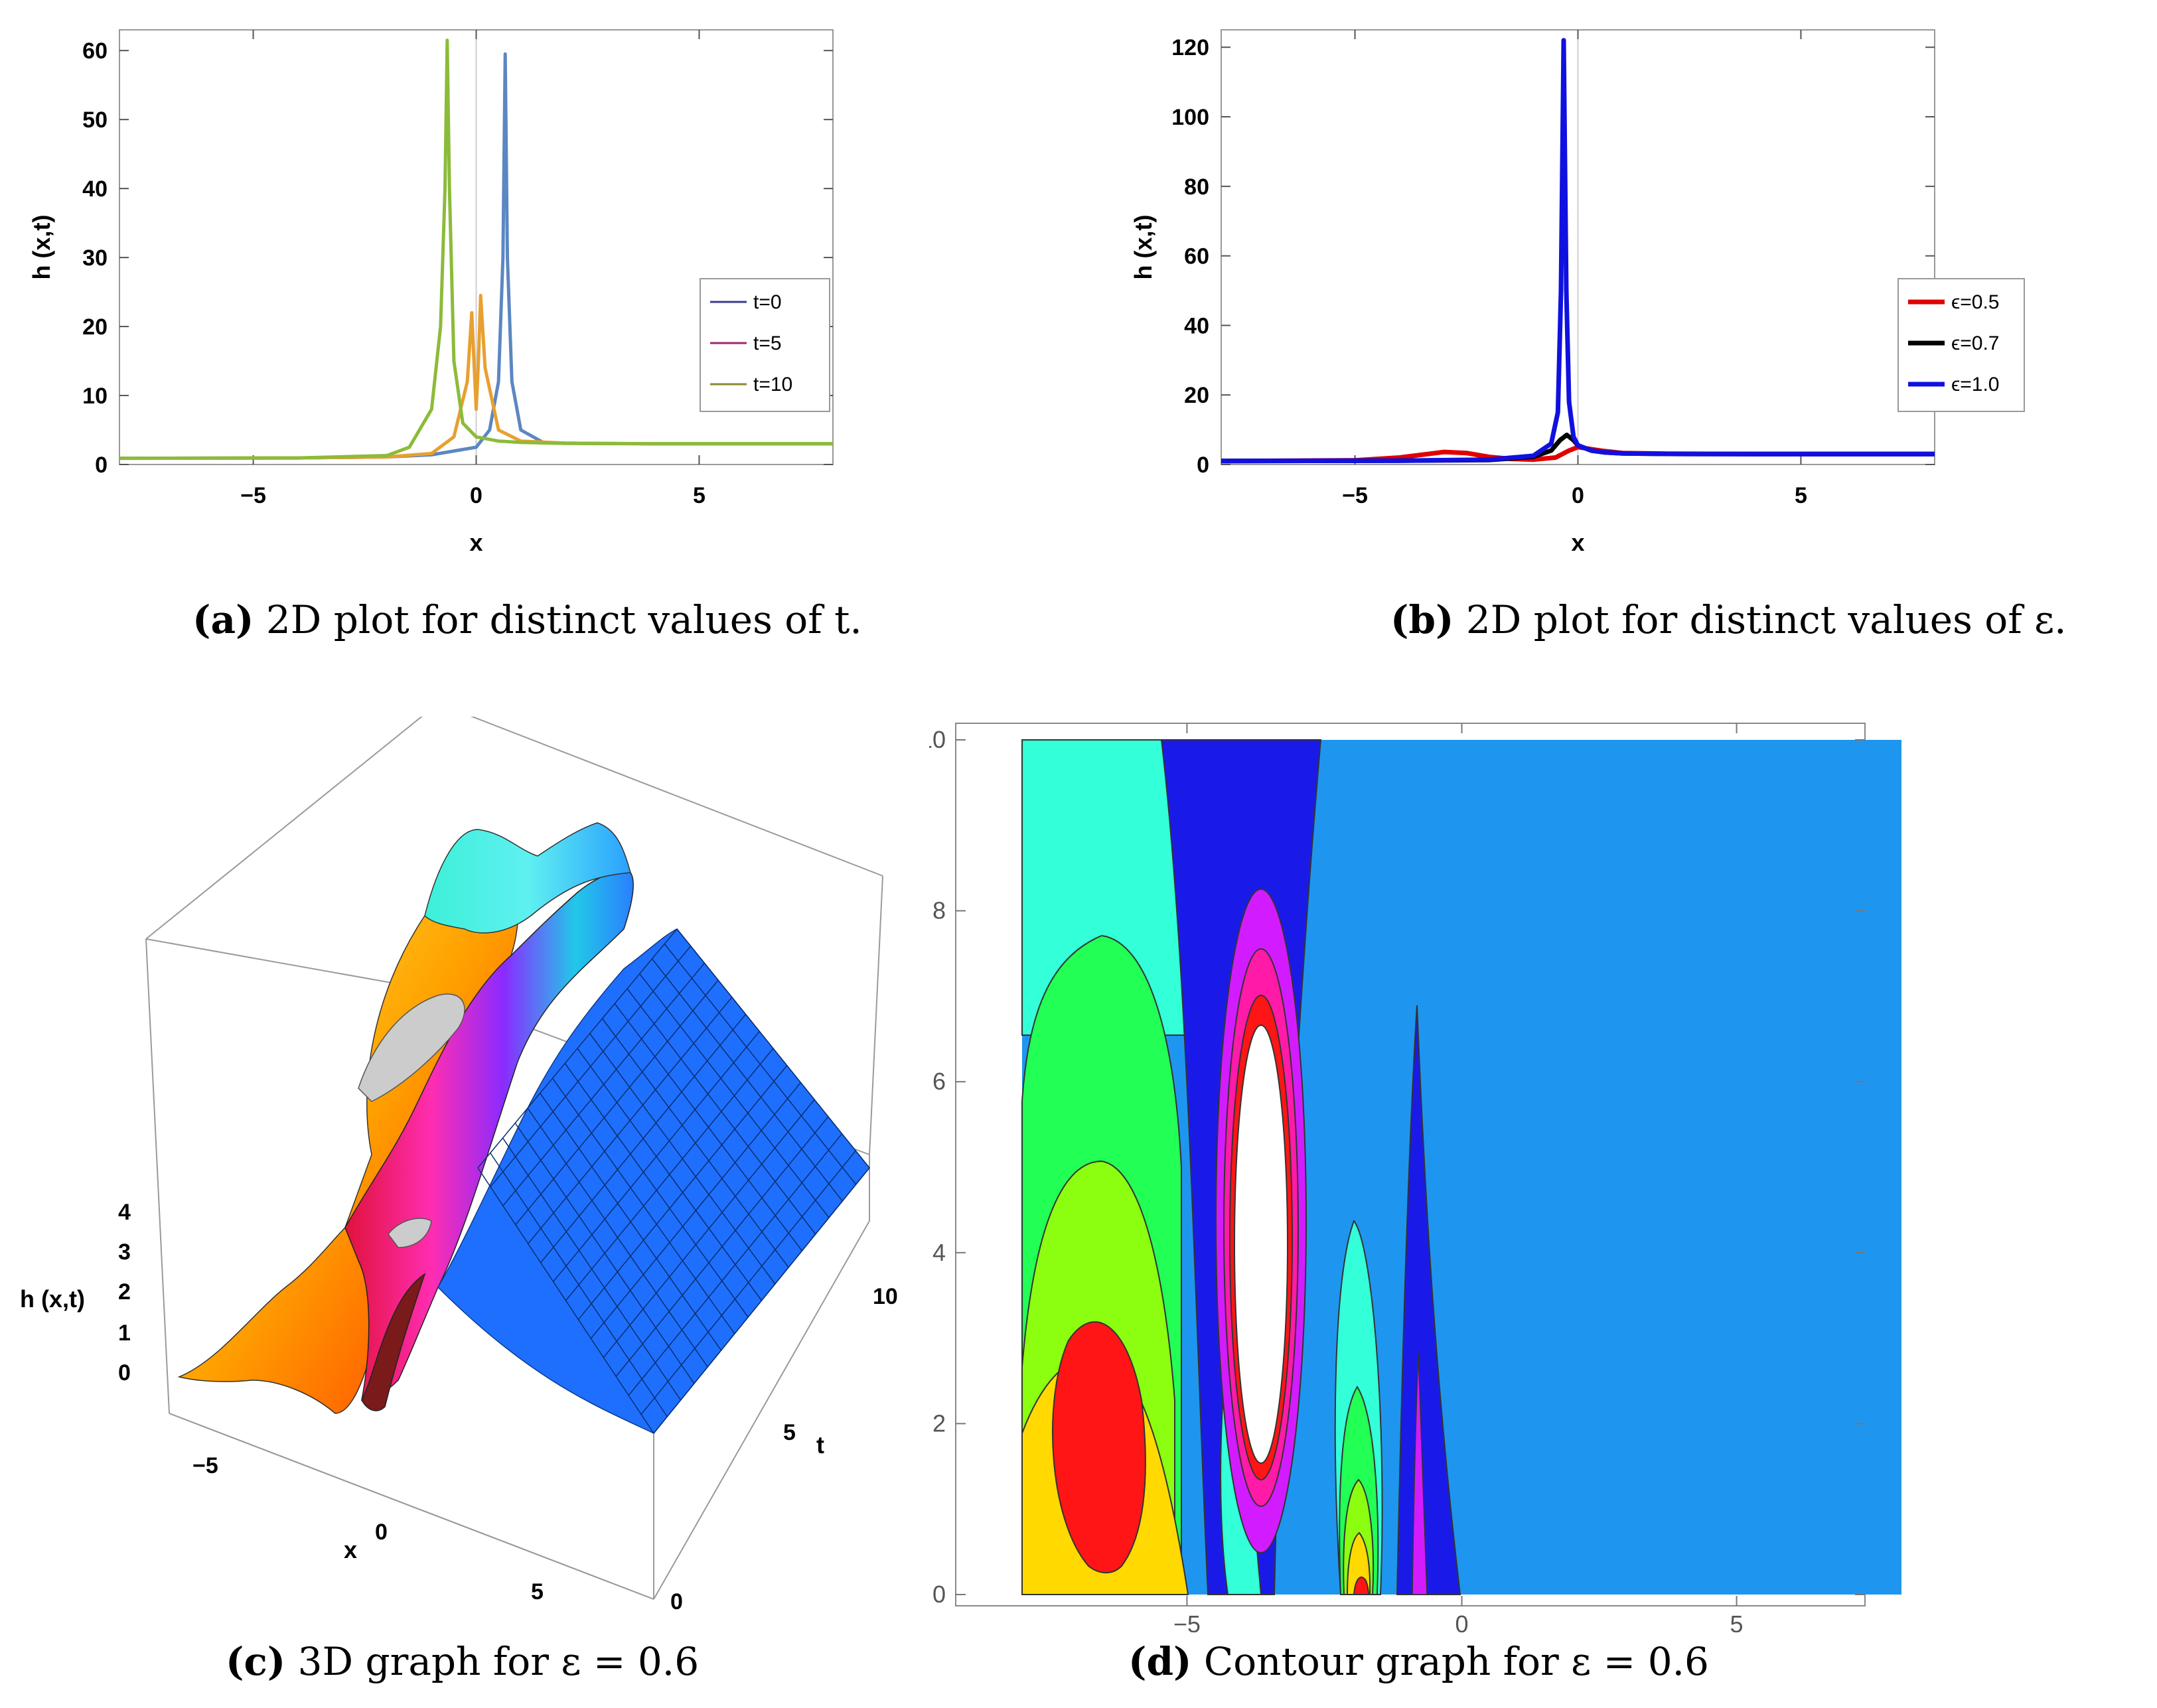 The image size is (2157, 1708). What do you see at coordinates (124, 1373) in the screenshot?
I see `z-tick-0: 0` at bounding box center [124, 1373].